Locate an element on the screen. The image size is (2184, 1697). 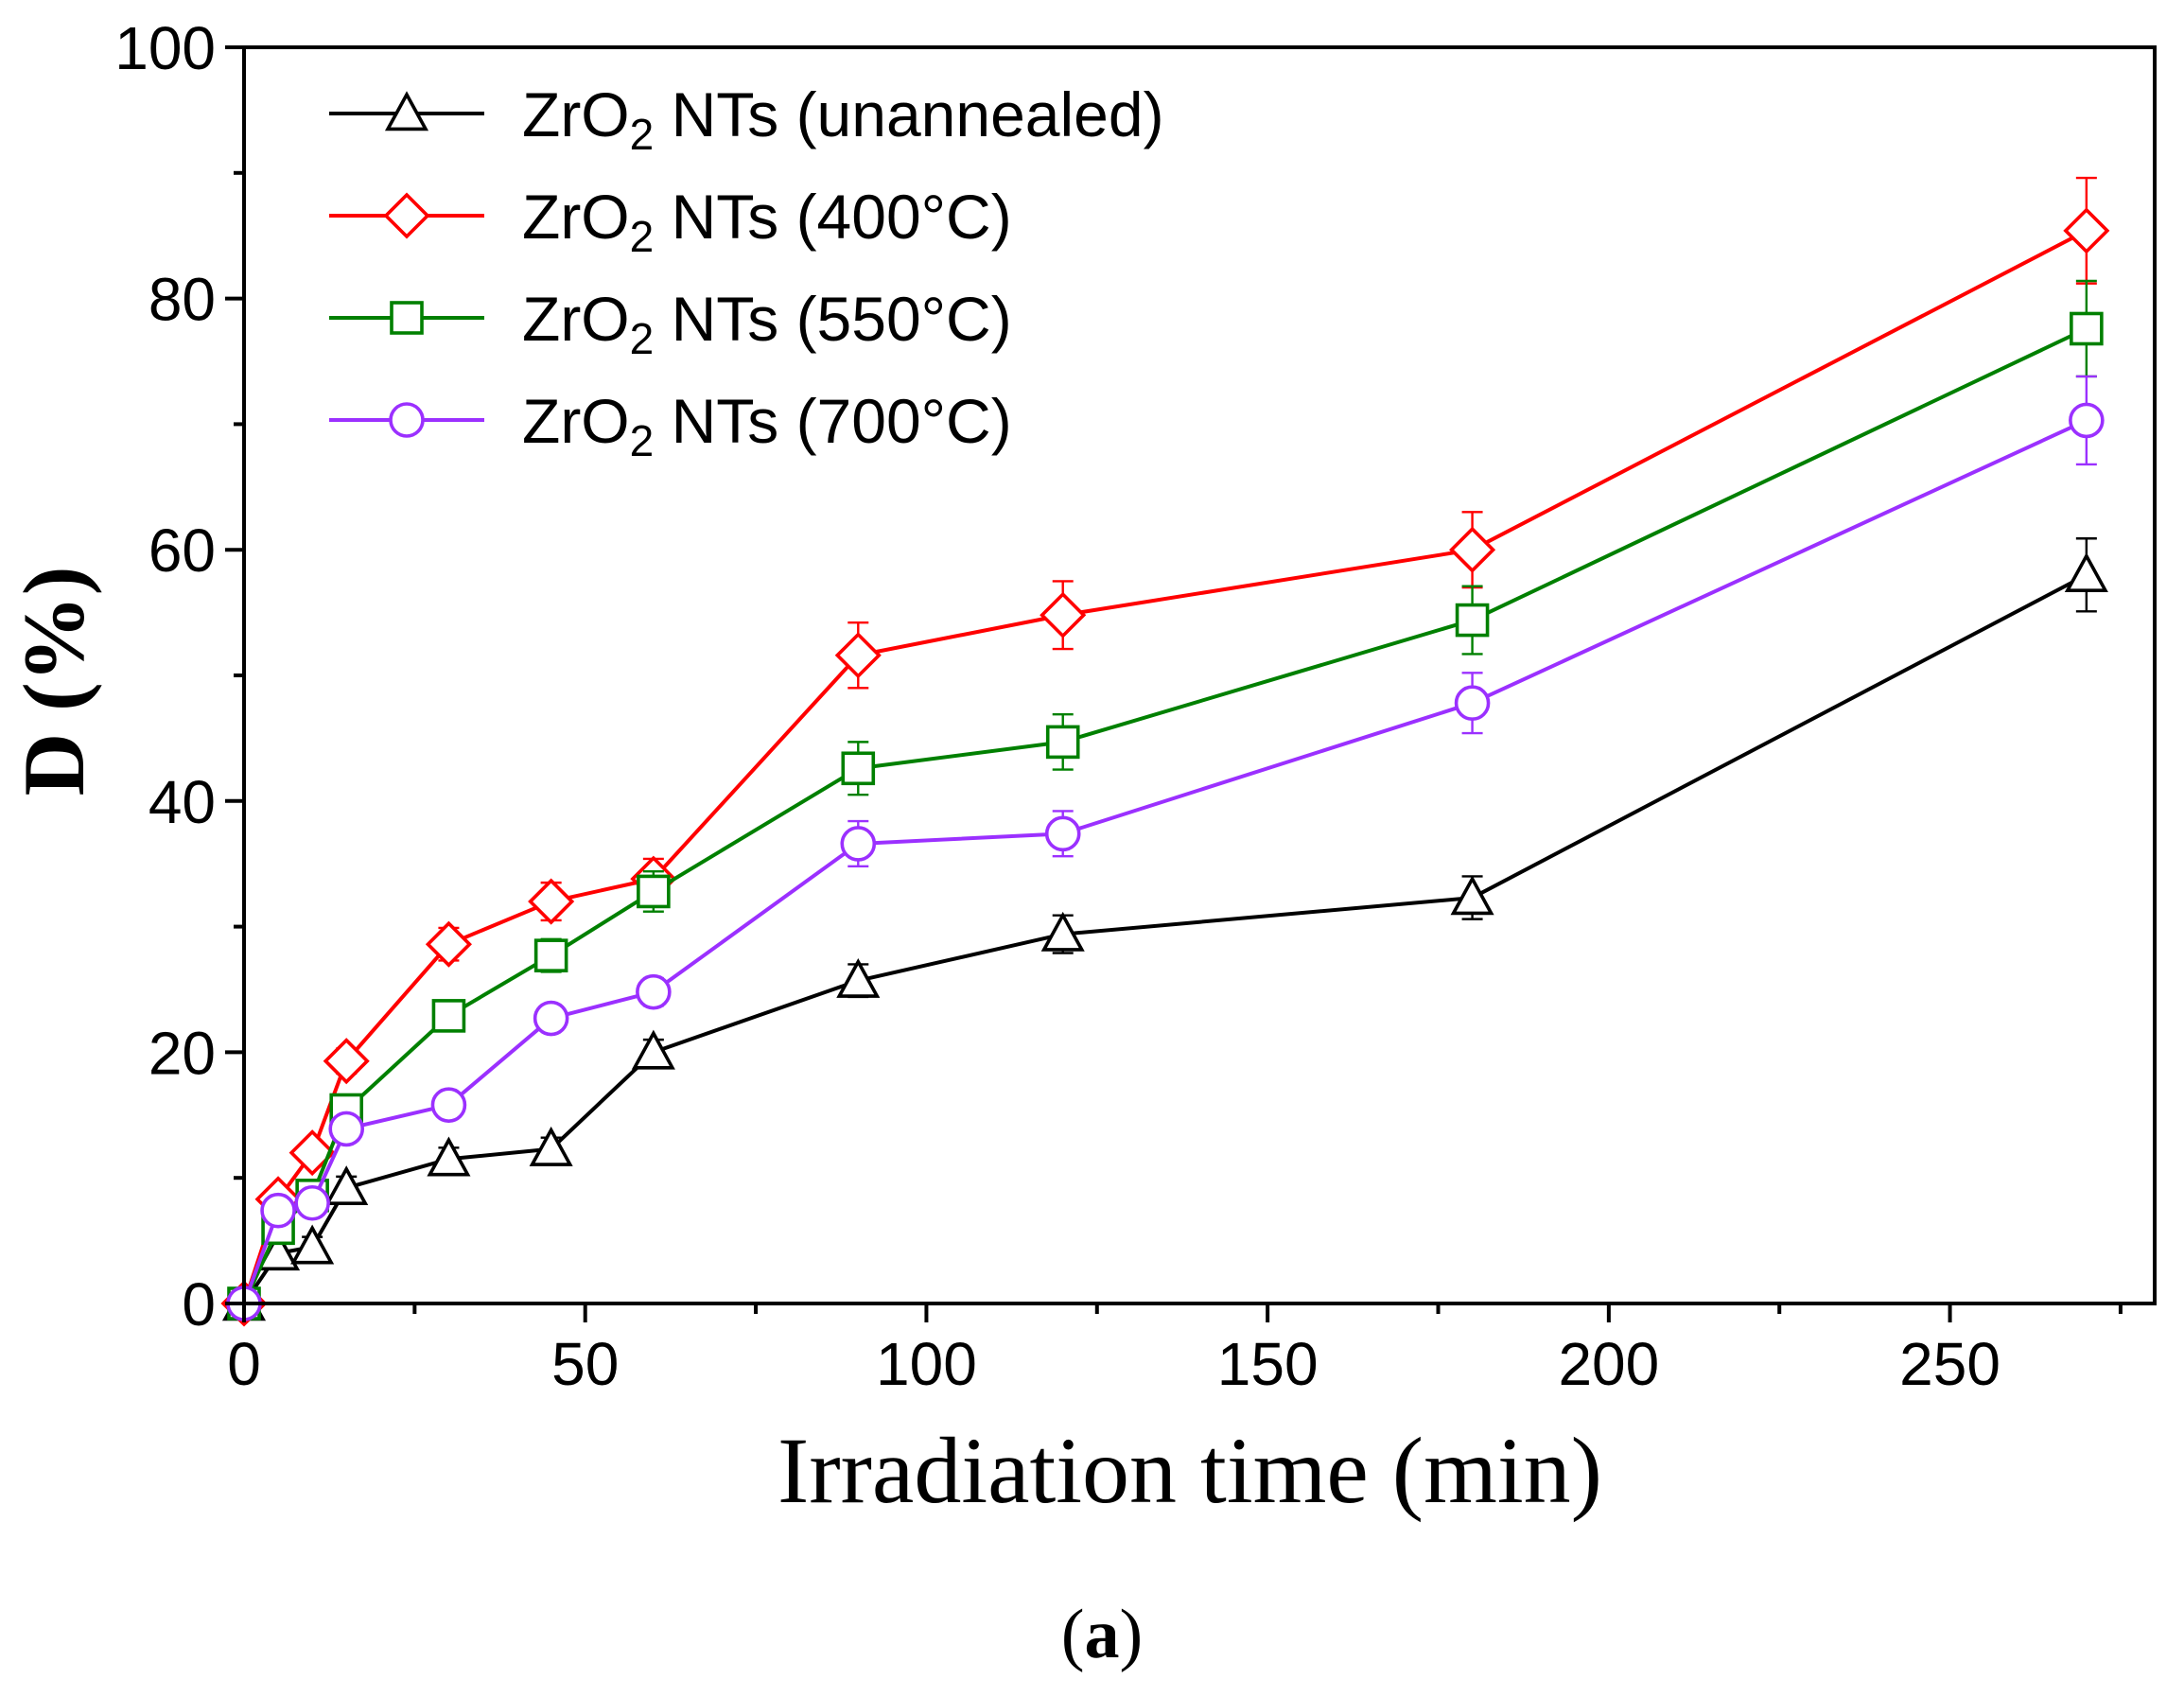
legend-item-3: ZrO2 NTs (700°C) is located at coordinates (670, 425).